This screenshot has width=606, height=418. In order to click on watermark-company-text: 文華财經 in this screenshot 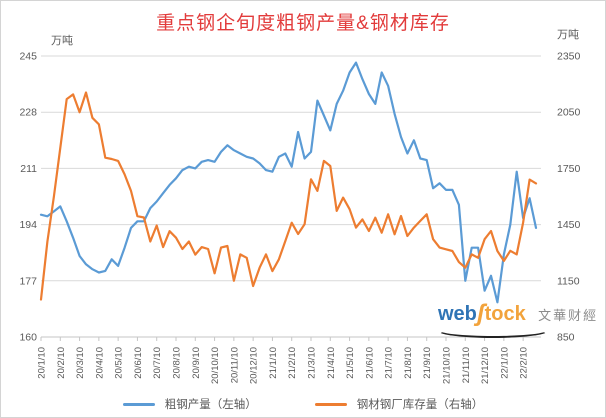, I will do `click(568, 315)`.